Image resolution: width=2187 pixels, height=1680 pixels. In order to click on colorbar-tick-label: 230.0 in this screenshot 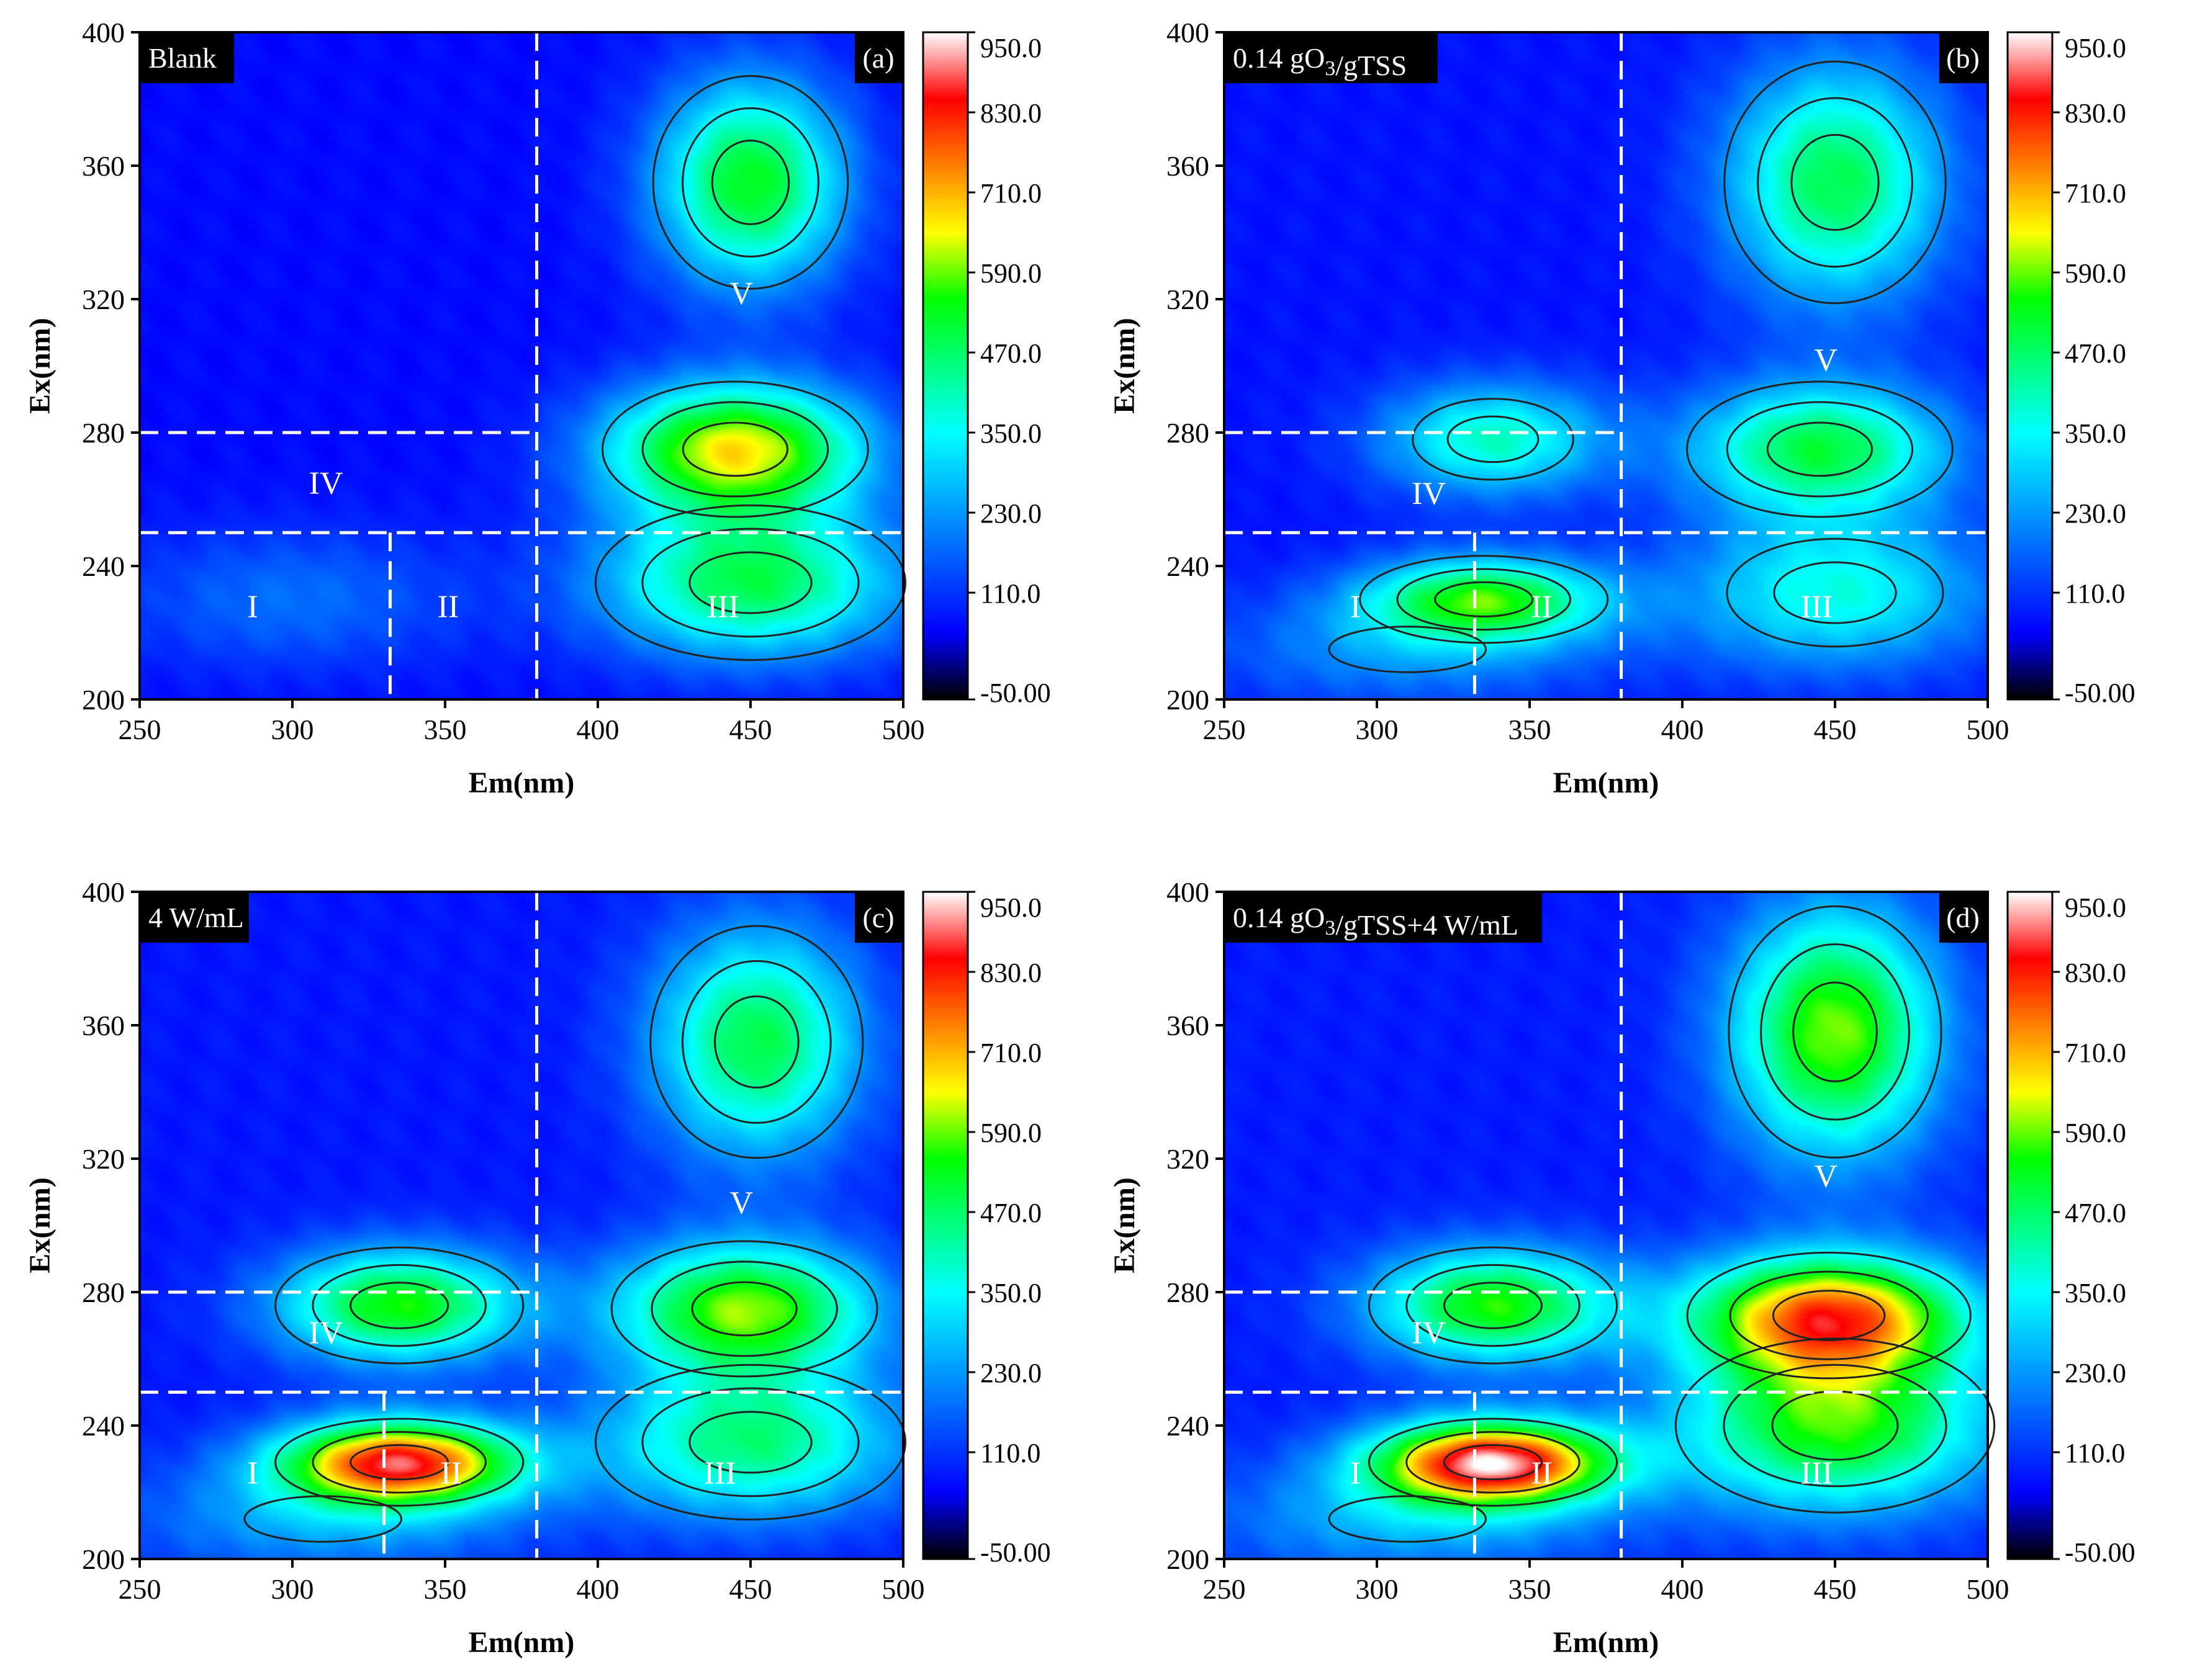, I will do `click(1011, 513)`.